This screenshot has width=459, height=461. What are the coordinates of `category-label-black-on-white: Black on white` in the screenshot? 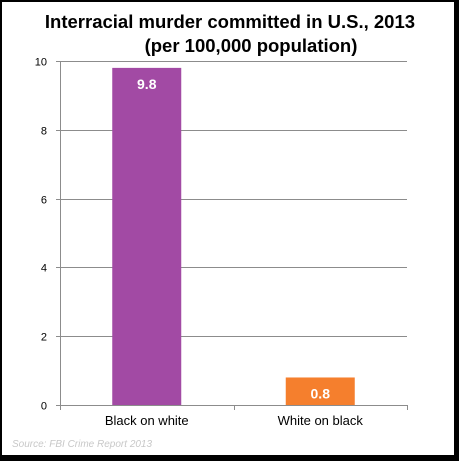 It's located at (147, 420).